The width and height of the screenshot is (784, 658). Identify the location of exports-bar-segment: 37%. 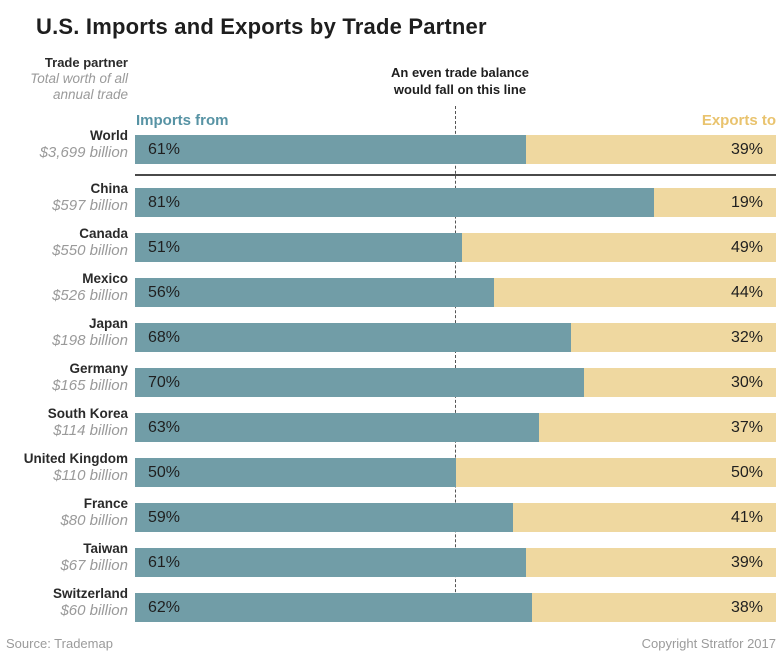
(657, 427).